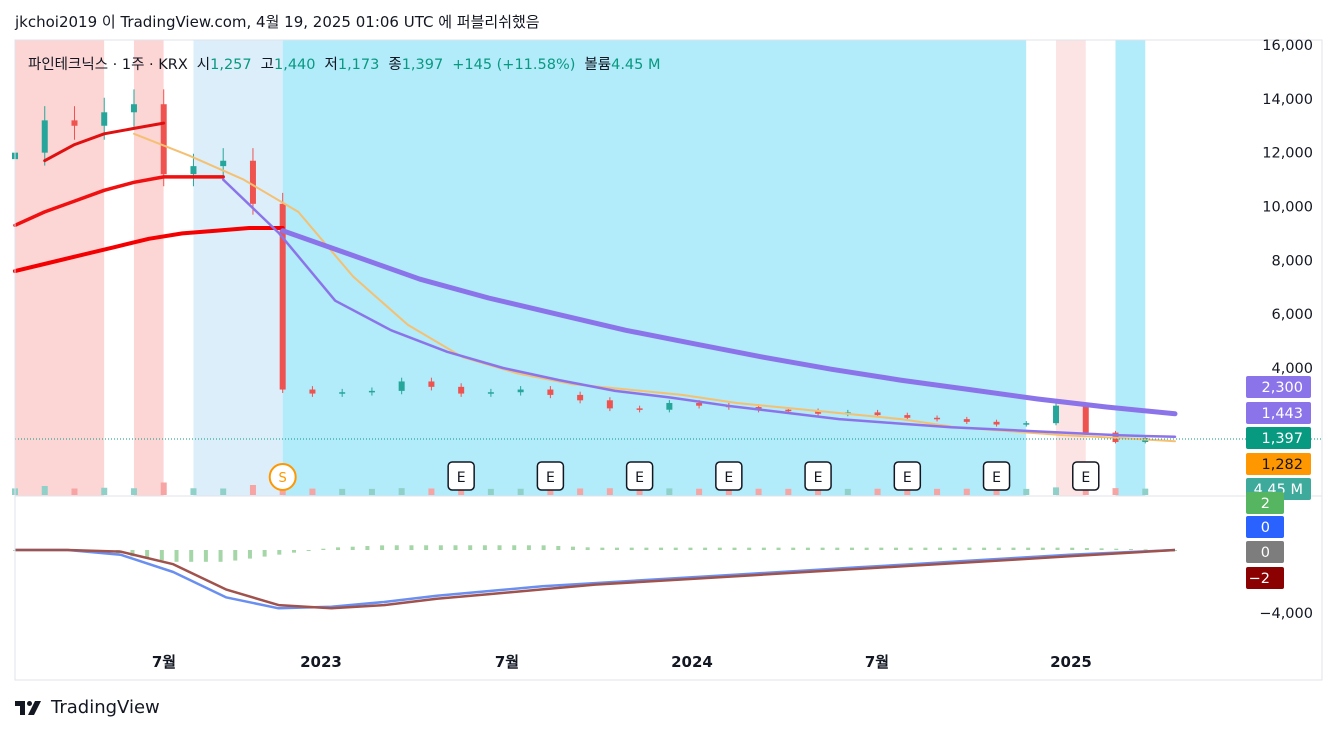  What do you see at coordinates (1278, 464) in the screenshot?
I see `price-badge` at bounding box center [1278, 464].